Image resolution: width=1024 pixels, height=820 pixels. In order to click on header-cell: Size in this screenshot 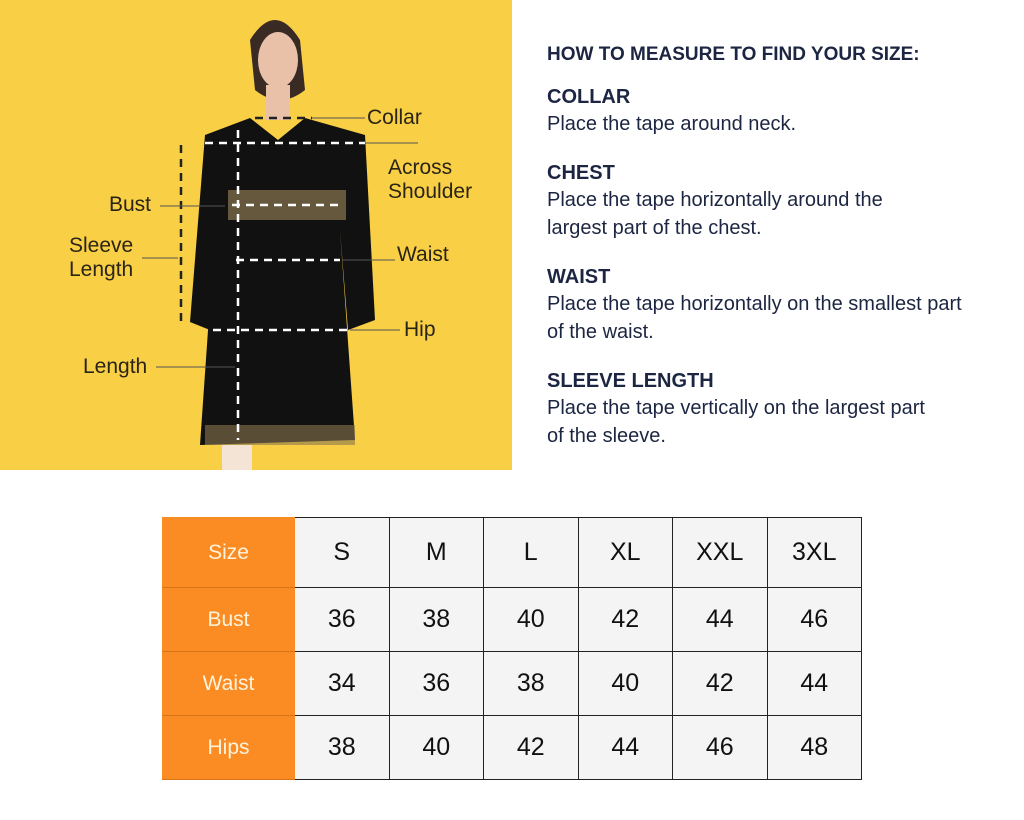, I will do `click(228, 552)`.